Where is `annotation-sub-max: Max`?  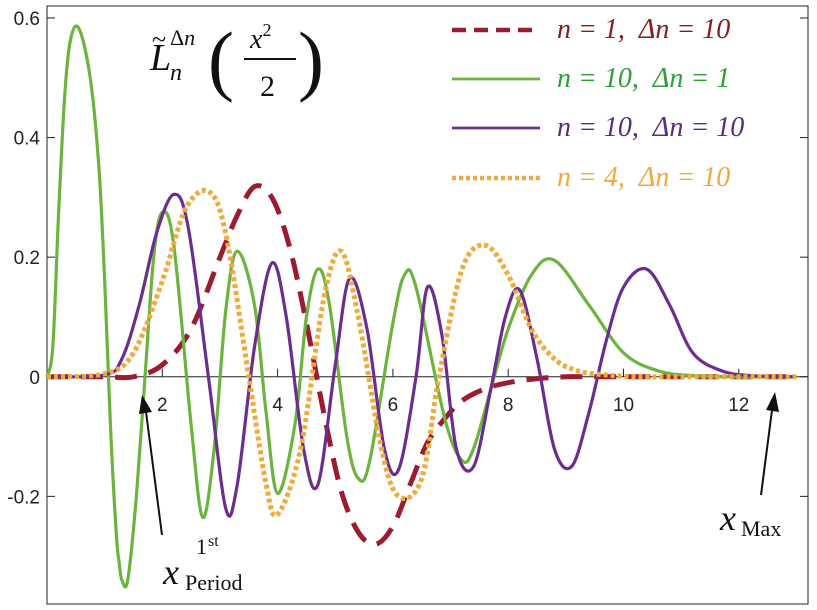
annotation-sub-max: Max is located at coordinates (761, 528).